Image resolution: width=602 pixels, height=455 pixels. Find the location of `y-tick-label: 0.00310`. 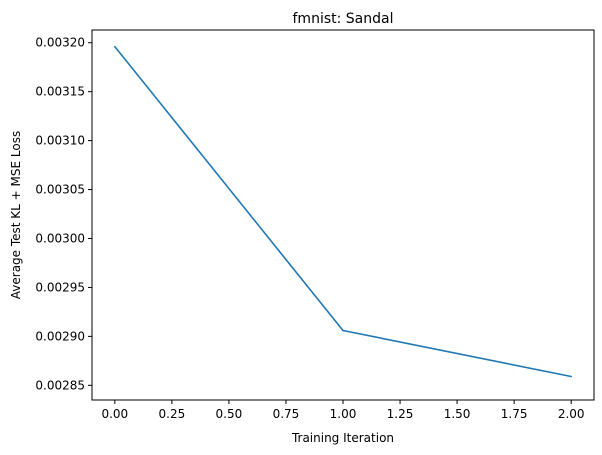

y-tick-label: 0.00310 is located at coordinates (60, 141).